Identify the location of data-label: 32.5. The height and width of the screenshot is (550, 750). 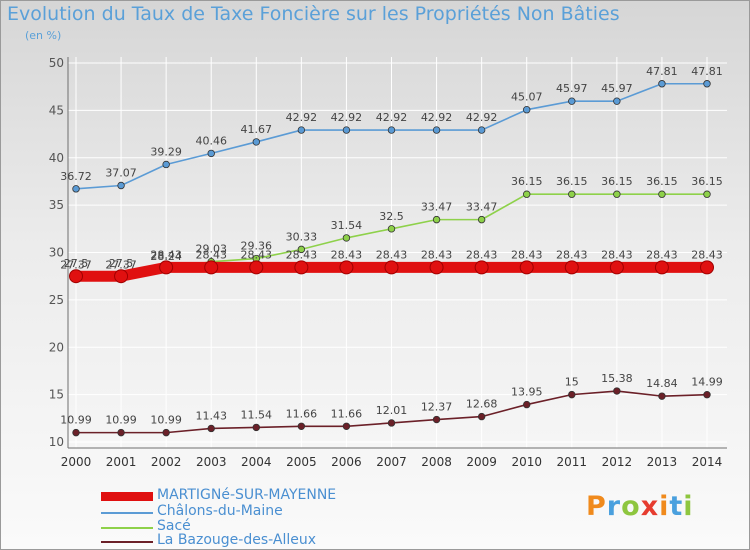
(391, 216).